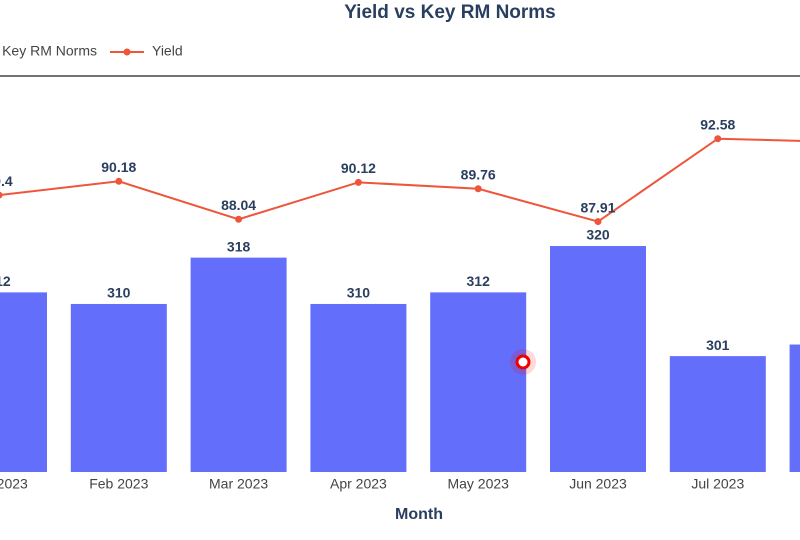 The image size is (800, 540). What do you see at coordinates (597, 207) in the screenshot?
I see `data-label: 87.91` at bounding box center [597, 207].